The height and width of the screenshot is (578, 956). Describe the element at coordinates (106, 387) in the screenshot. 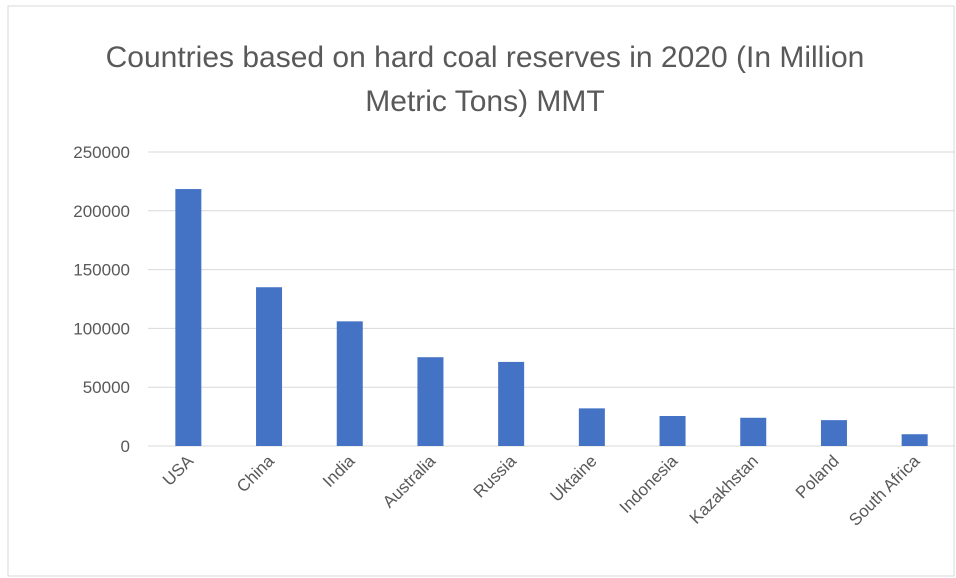

I see `y-tick-label: 50000` at that location.